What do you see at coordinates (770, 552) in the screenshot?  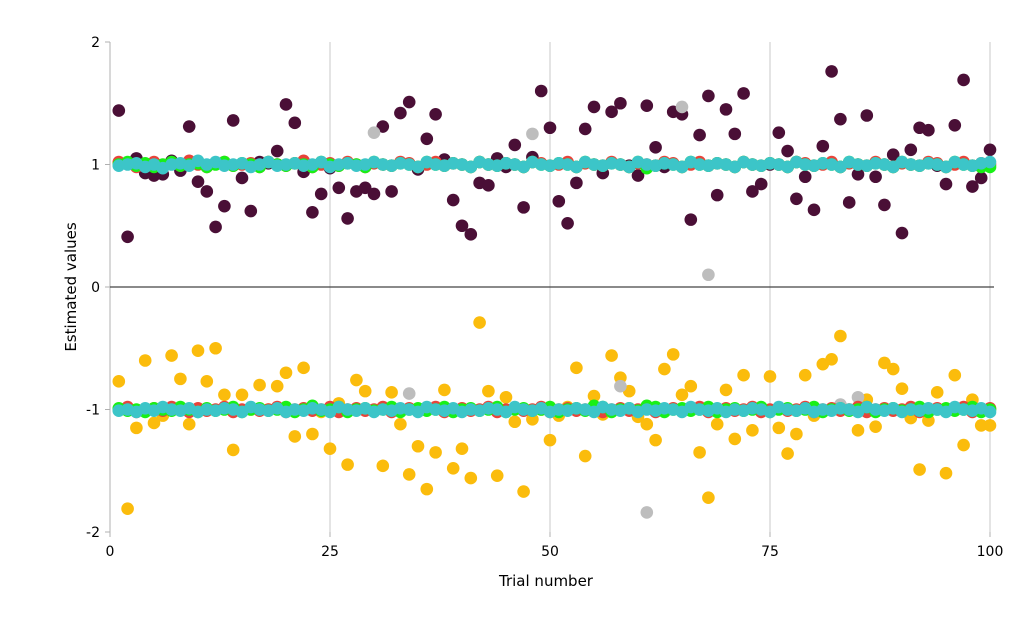 I see `x-tick-label: 75` at bounding box center [770, 552].